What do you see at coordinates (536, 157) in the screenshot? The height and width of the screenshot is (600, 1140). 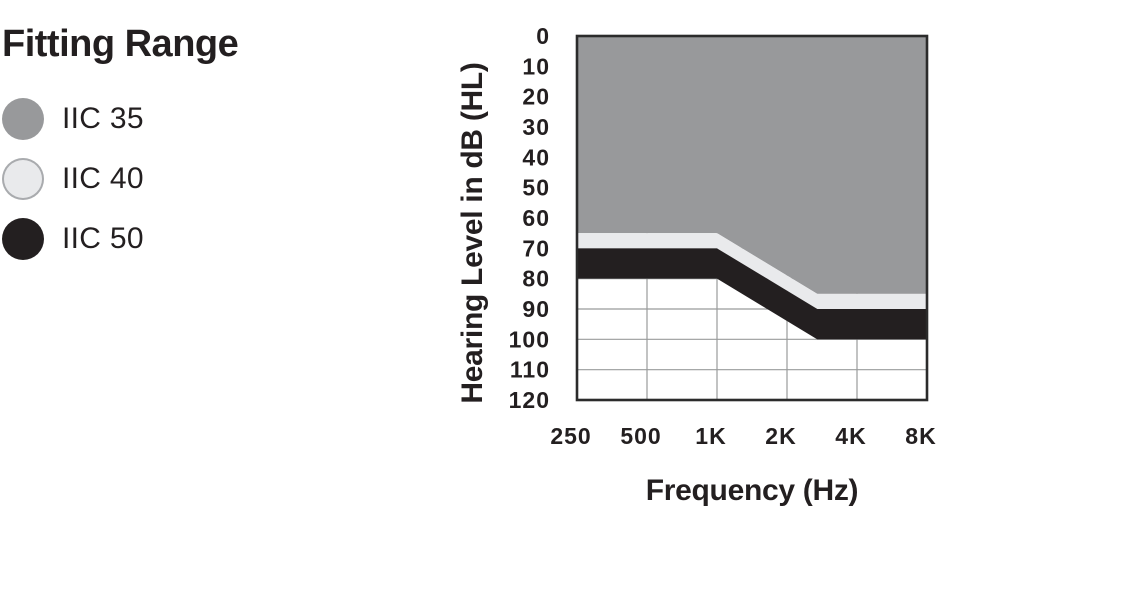 I see `y-tick-40: 40` at bounding box center [536, 157].